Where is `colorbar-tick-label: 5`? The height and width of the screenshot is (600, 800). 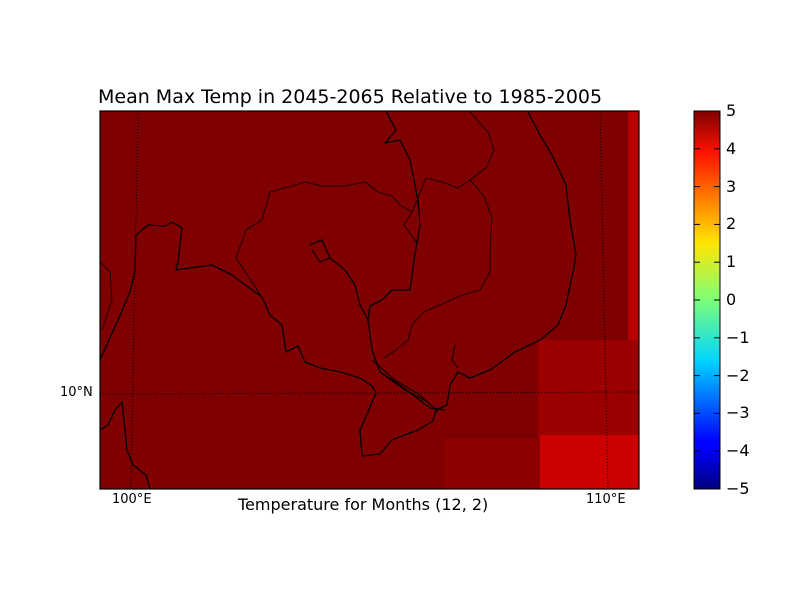
colorbar-tick-label: 5 is located at coordinates (731, 110).